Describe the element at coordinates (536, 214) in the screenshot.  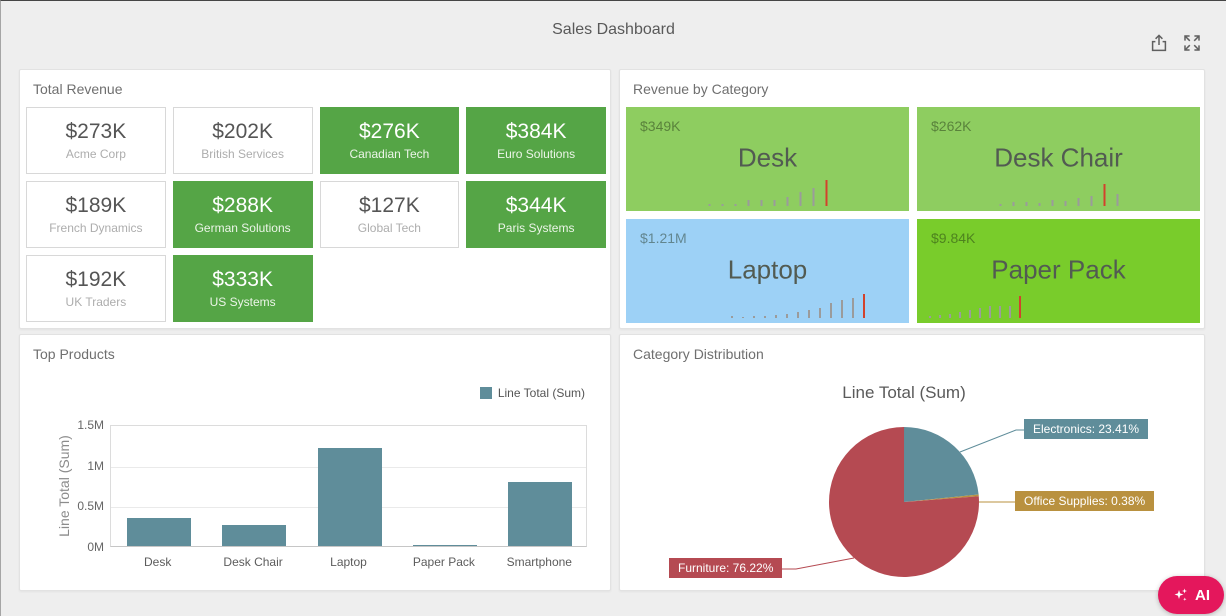
I see `revenue-card-paris-systems: $344K Paris Systems` at that location.